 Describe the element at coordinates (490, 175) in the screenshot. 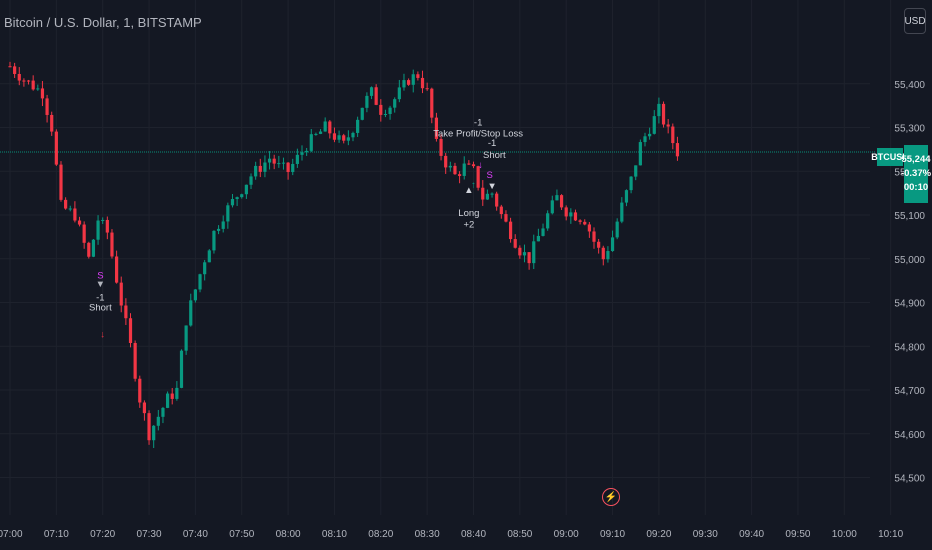

I see `trade-annotation: S` at that location.